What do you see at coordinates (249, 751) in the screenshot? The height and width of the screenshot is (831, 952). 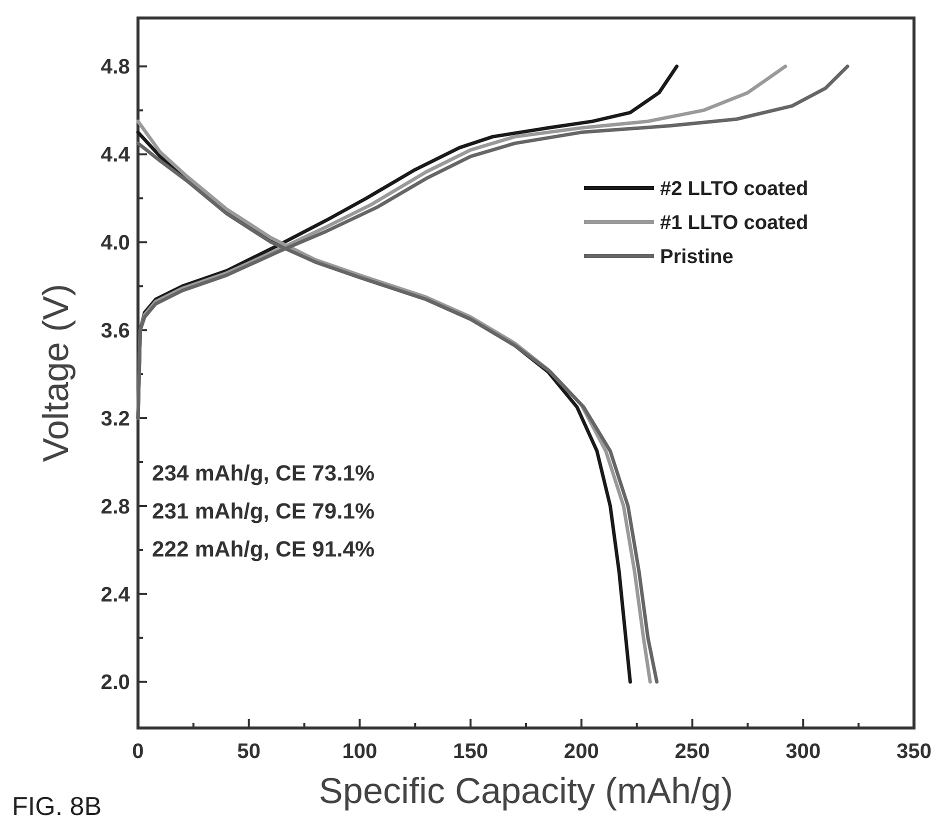 I see `x-tick-label: 50` at bounding box center [249, 751].